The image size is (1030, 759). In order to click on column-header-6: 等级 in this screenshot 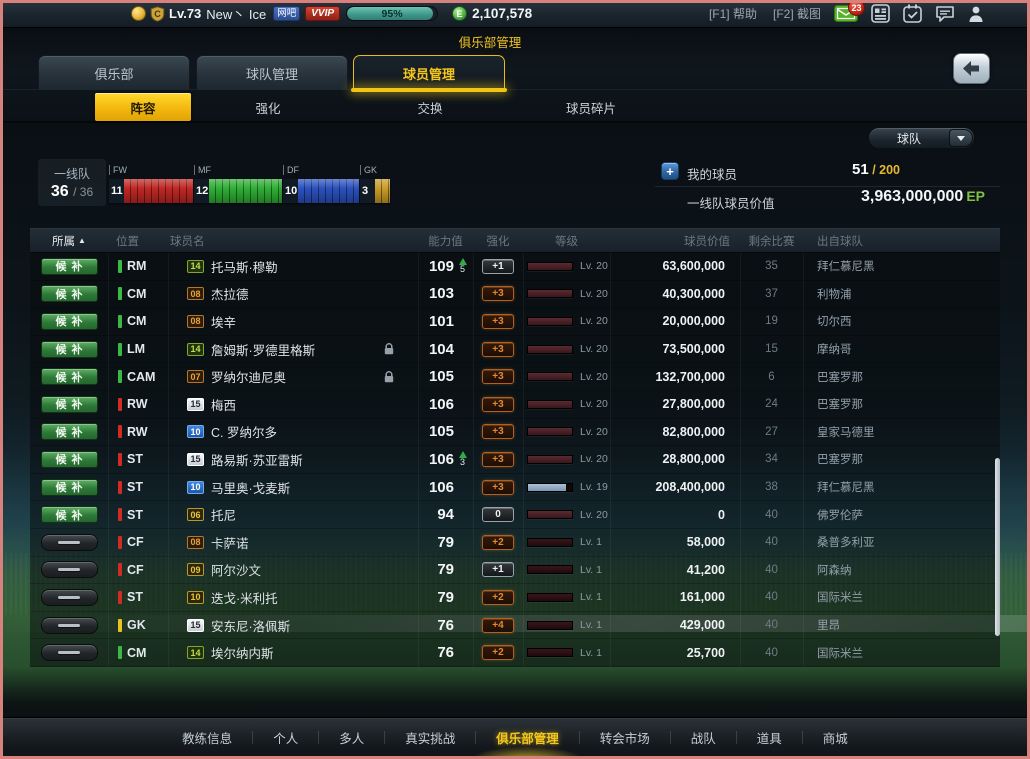, I will do `click(566, 241)`.